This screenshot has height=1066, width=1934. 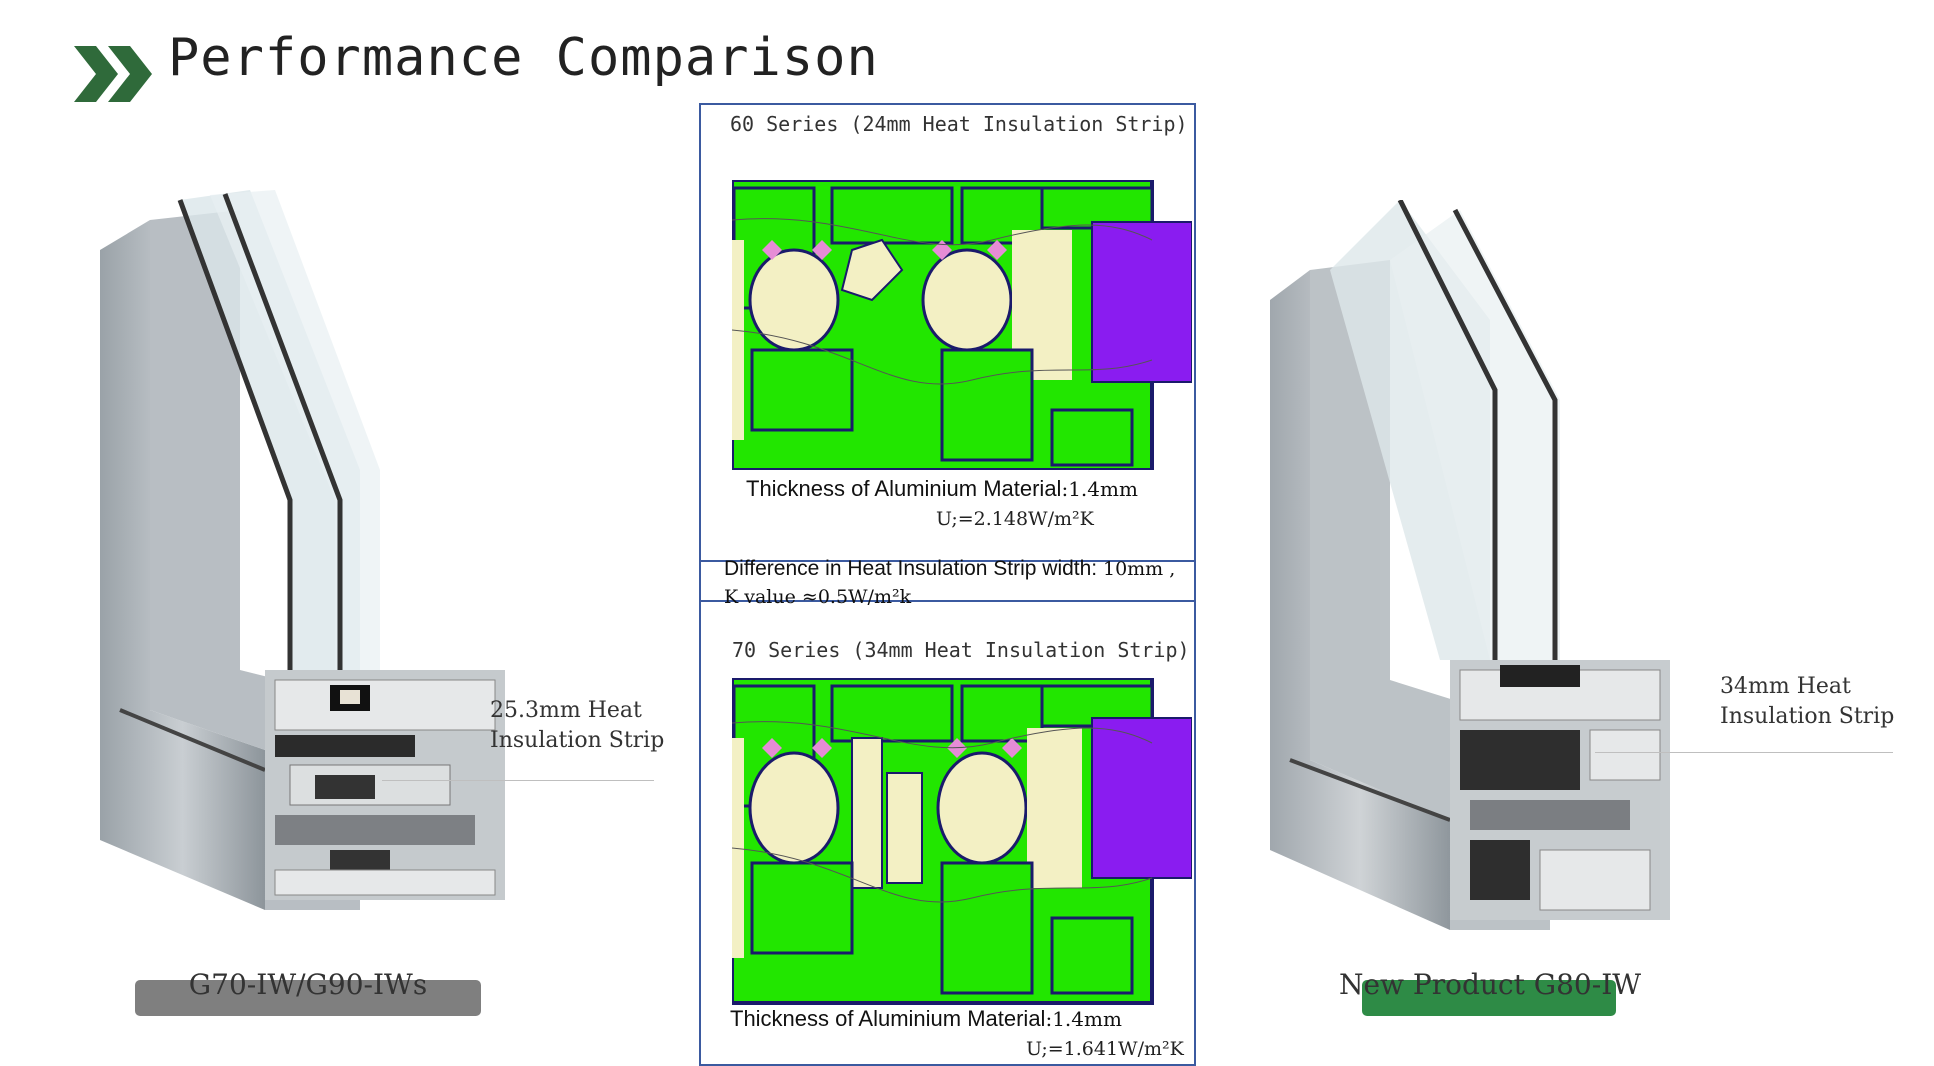 What do you see at coordinates (962, 841) in the screenshot?
I see `bottom-thermal-simulation-image` at bounding box center [962, 841].